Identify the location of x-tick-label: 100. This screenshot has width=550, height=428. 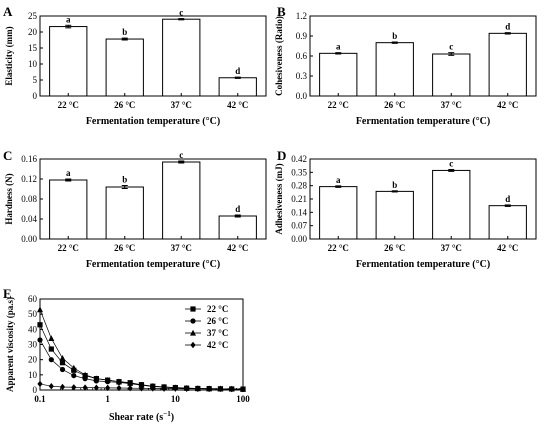
(243, 399).